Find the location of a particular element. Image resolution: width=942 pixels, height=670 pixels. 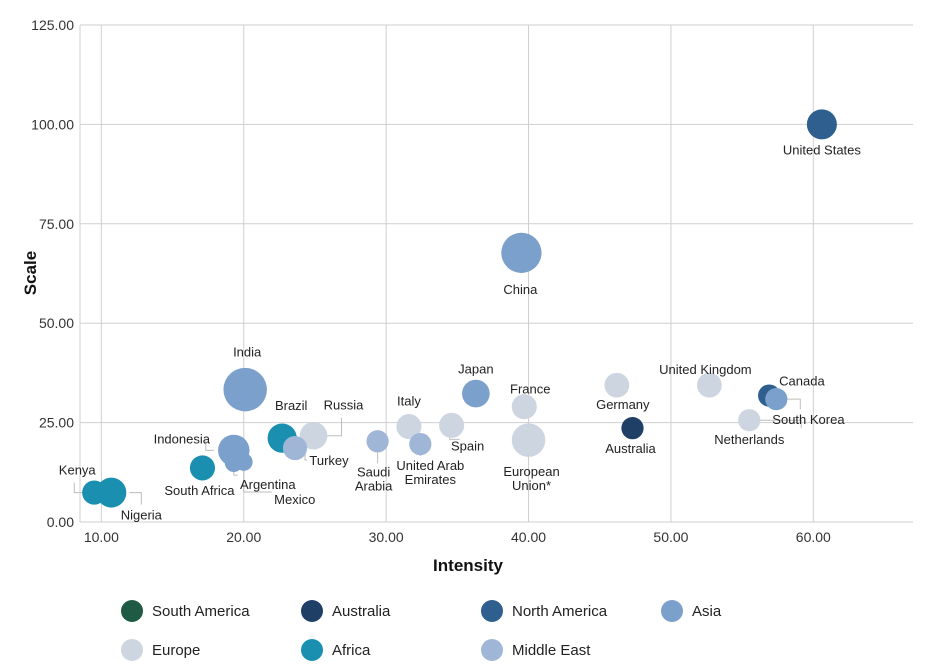

y-tick-label: 75.00 is located at coordinates (56, 224).